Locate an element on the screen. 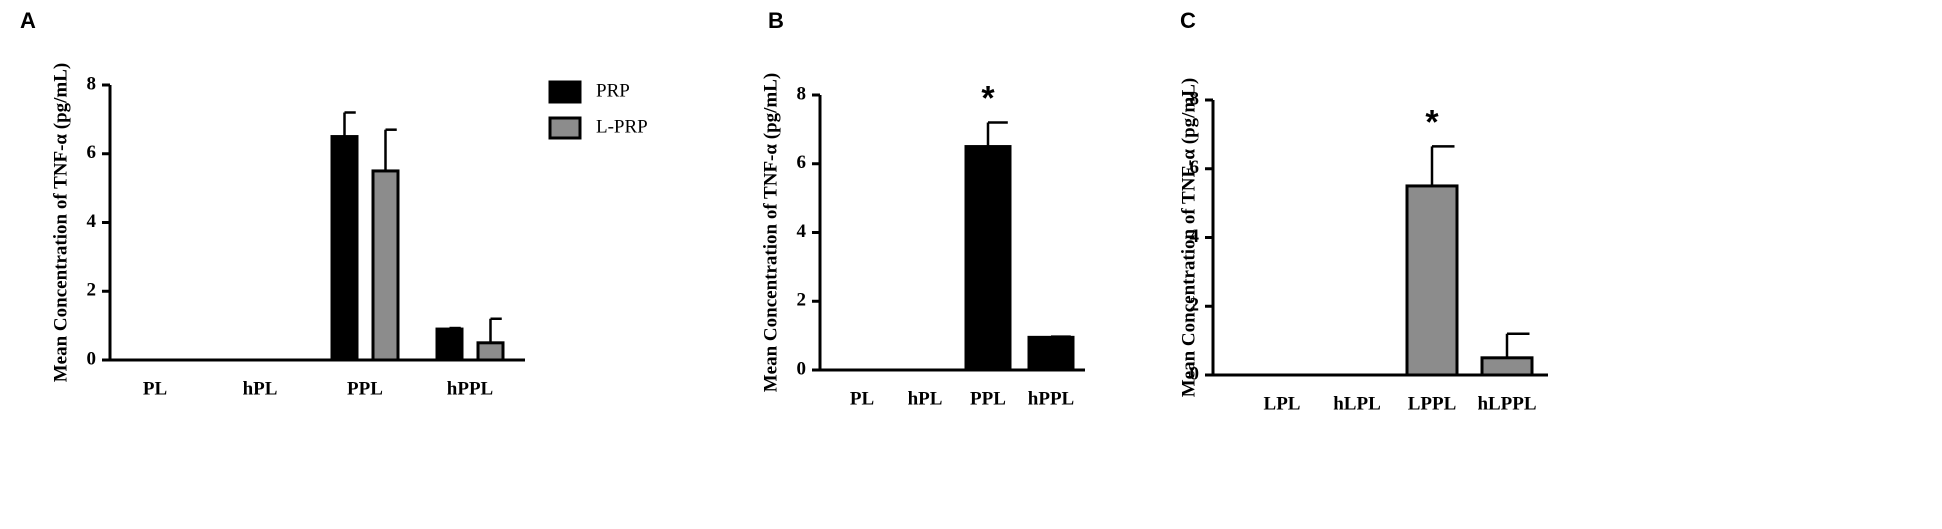 Image resolution: width=1942 pixels, height=529 pixels. panel-label: A is located at coordinates (28, 20).